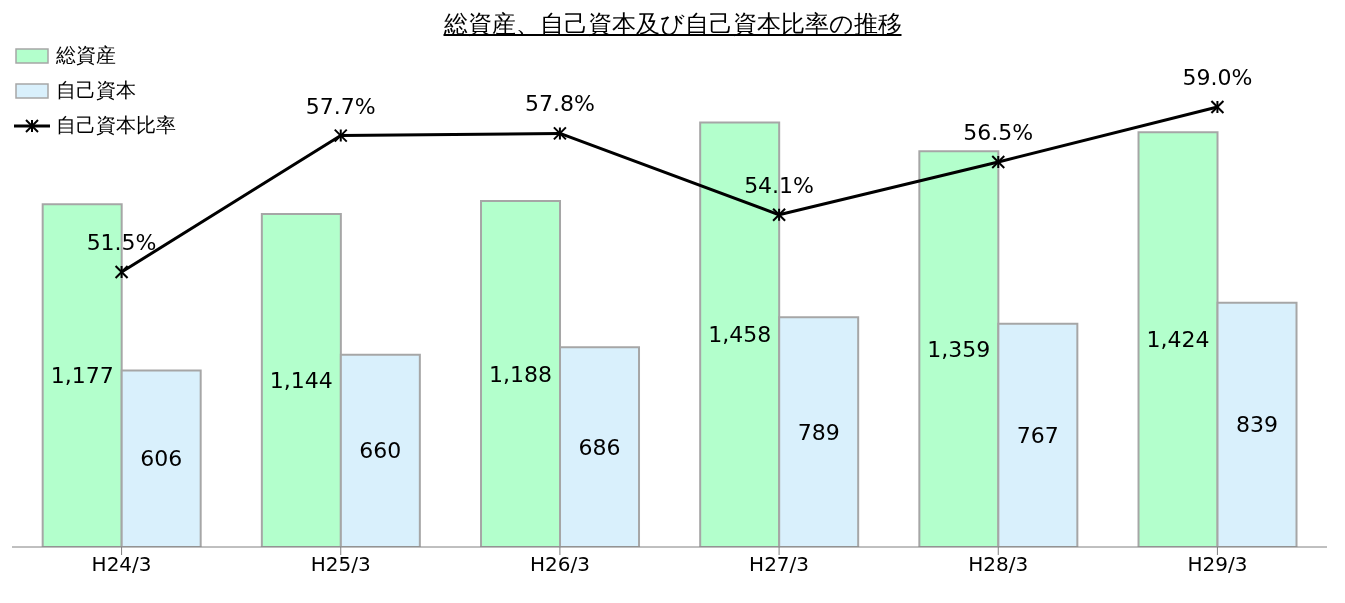 Image resolution: width=1345 pixels, height=603 pixels. Describe the element at coordinates (998, 132) in the screenshot. I see `data-label: 56.5%` at that location.